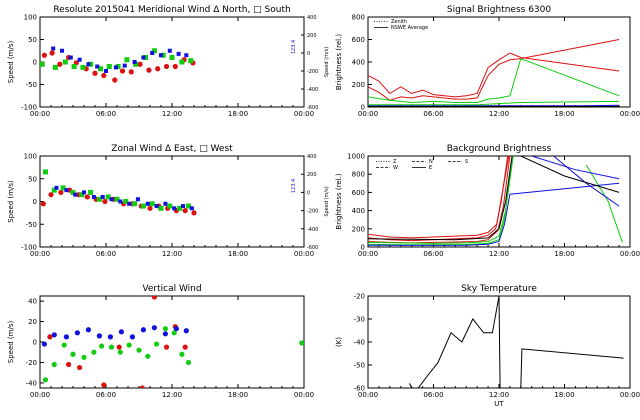 This screenshot has width=640, height=420. What do you see at coordinates (312, 72) in the screenshot?
I see `meridional-ytick-right-label: -200` at bounding box center [312, 72].